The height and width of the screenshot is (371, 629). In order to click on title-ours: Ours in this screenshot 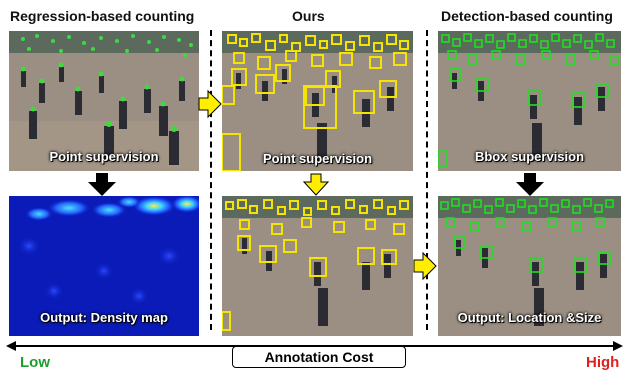, I will do `click(308, 16)`.